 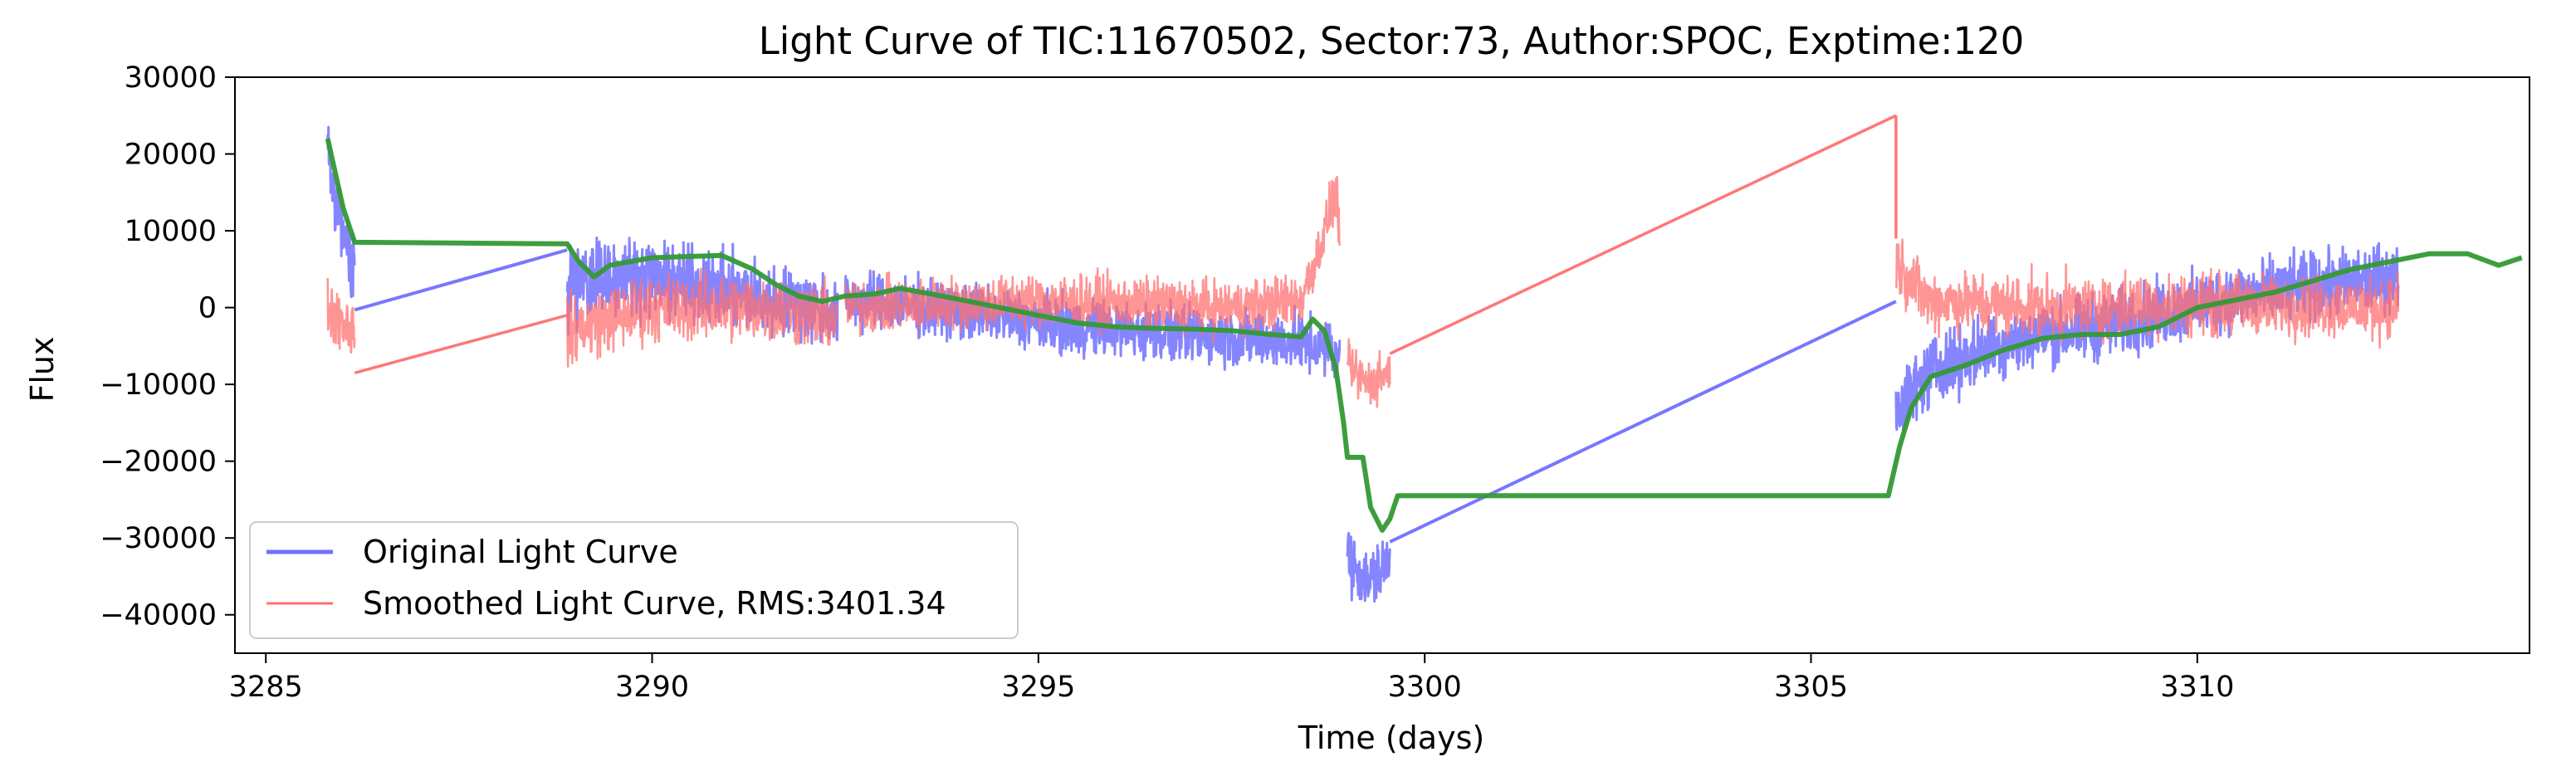 What do you see at coordinates (207, 308) in the screenshot?
I see `y-tick-label: 0` at bounding box center [207, 308].